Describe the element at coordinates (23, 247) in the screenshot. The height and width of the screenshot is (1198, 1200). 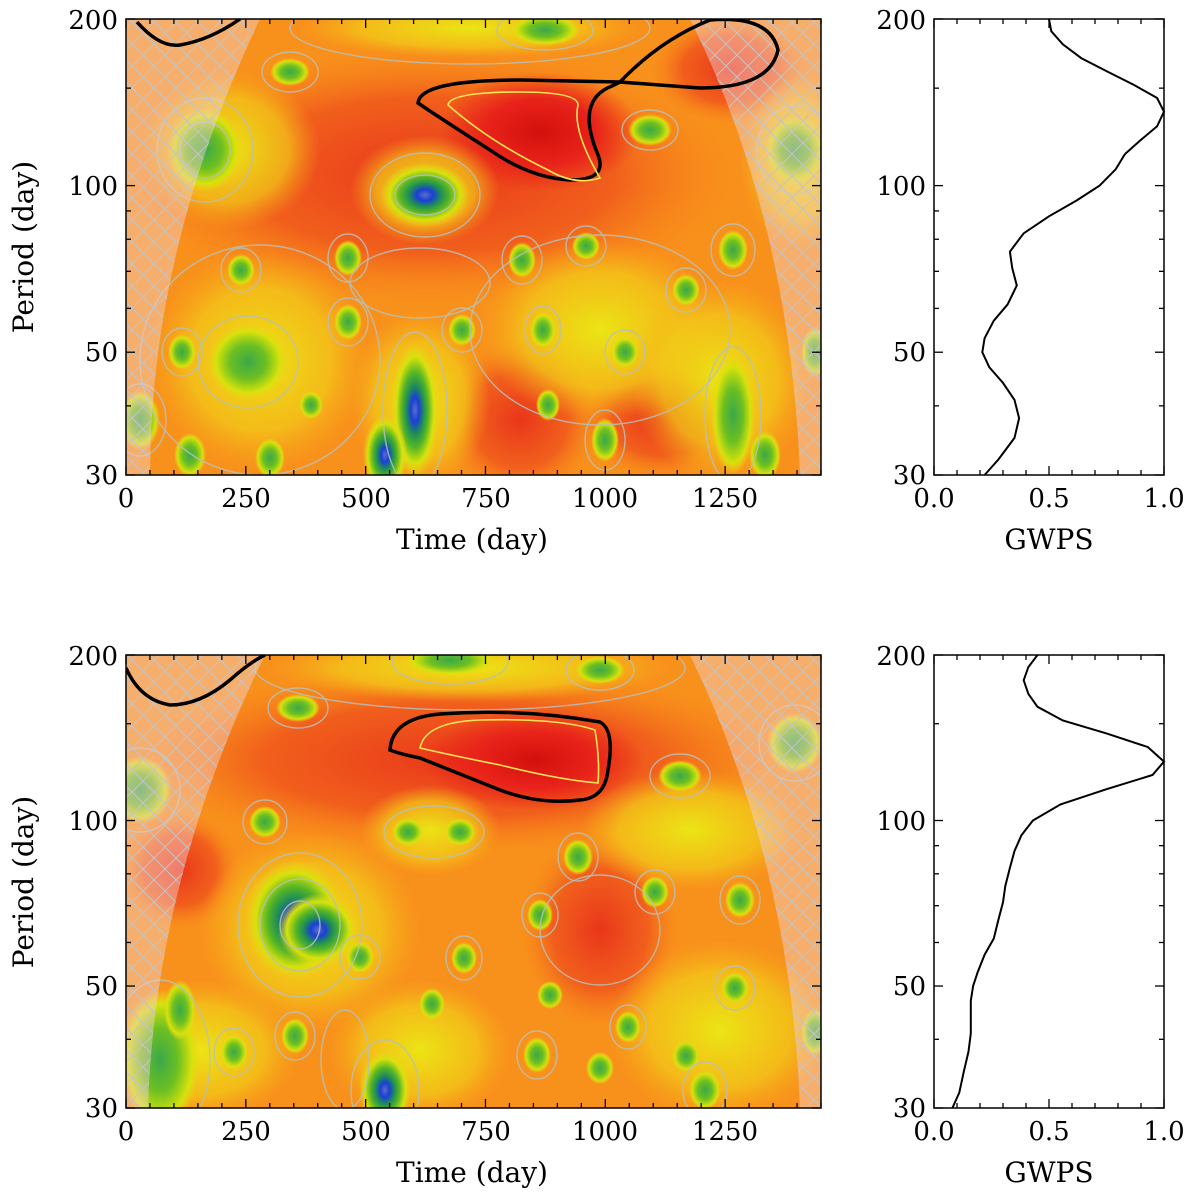
I see `y-axis-label: Period (day)` at that location.